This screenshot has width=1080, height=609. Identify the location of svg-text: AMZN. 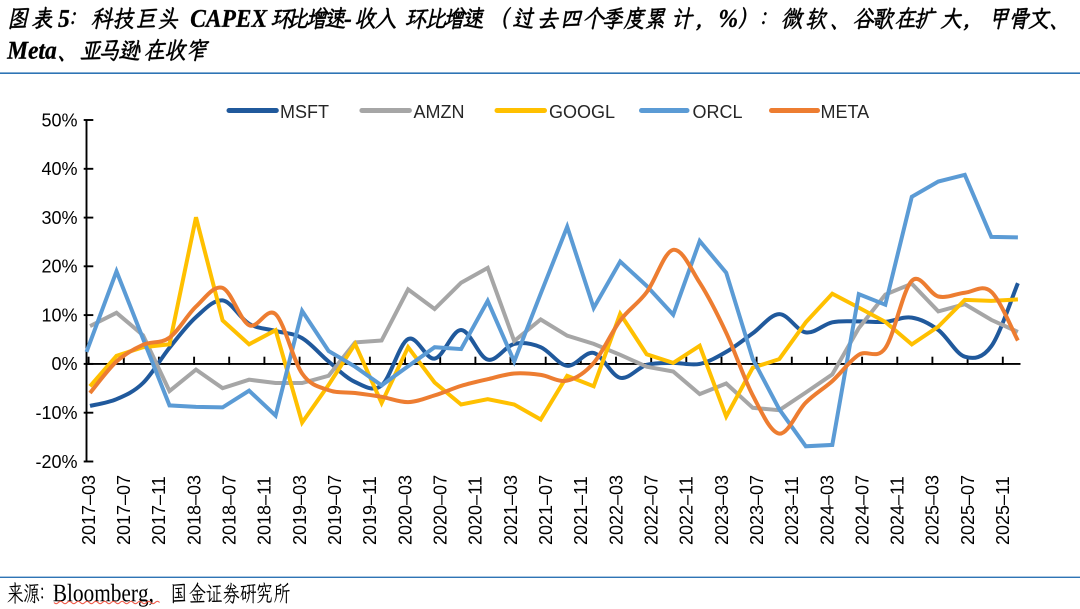
(439, 112).